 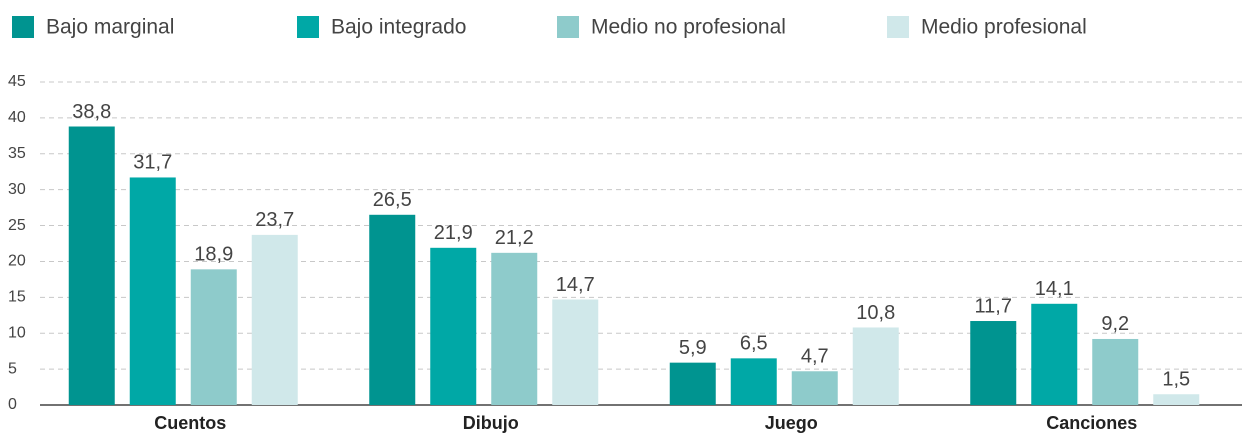 I want to click on y-tick-label: 45, so click(x=17, y=81).